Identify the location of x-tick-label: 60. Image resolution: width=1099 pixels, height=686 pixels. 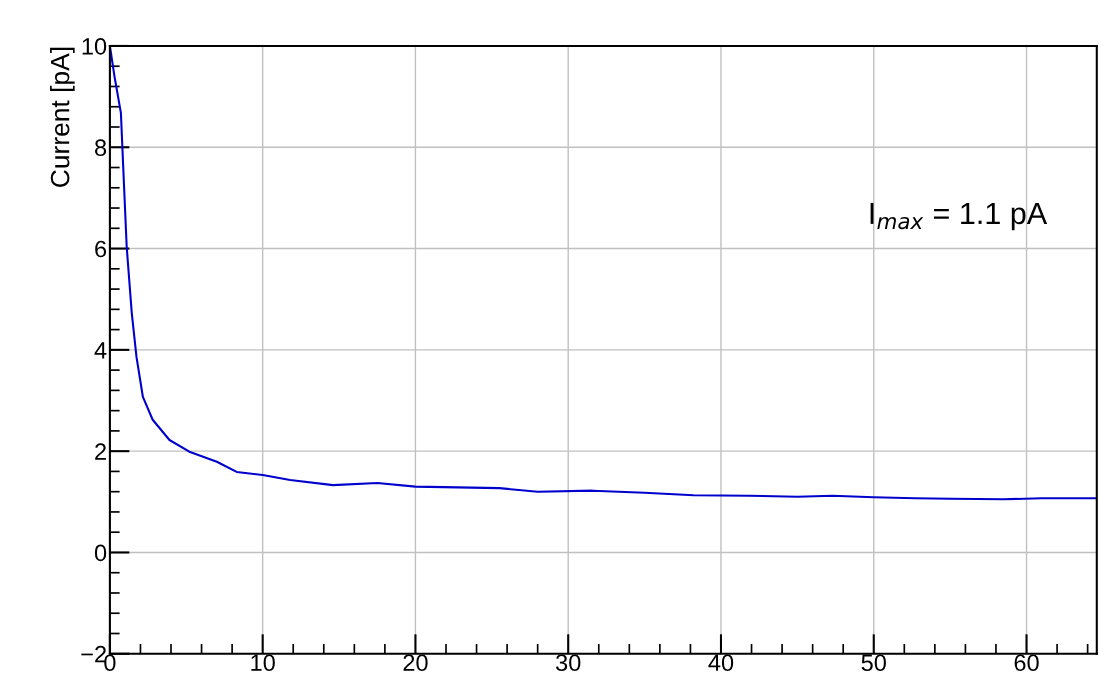
(1026, 663).